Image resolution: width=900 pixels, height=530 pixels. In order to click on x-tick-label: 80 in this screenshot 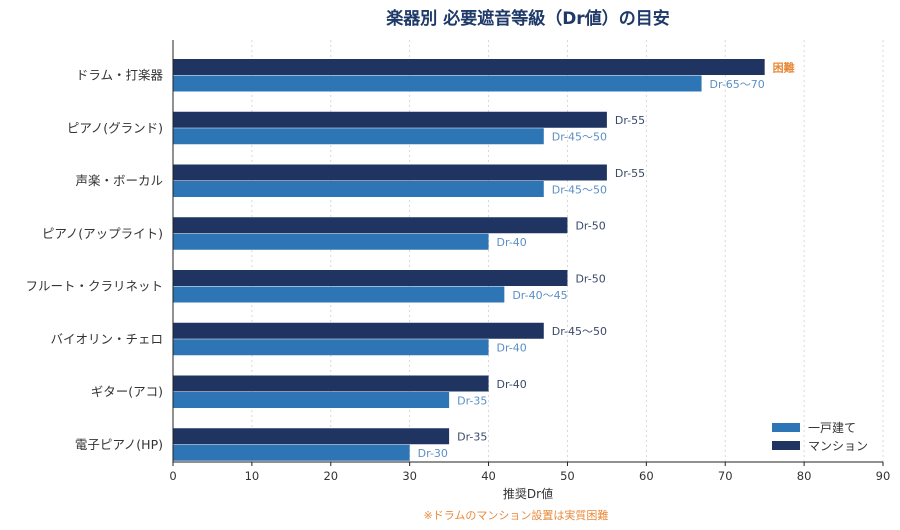, I will do `click(804, 476)`.